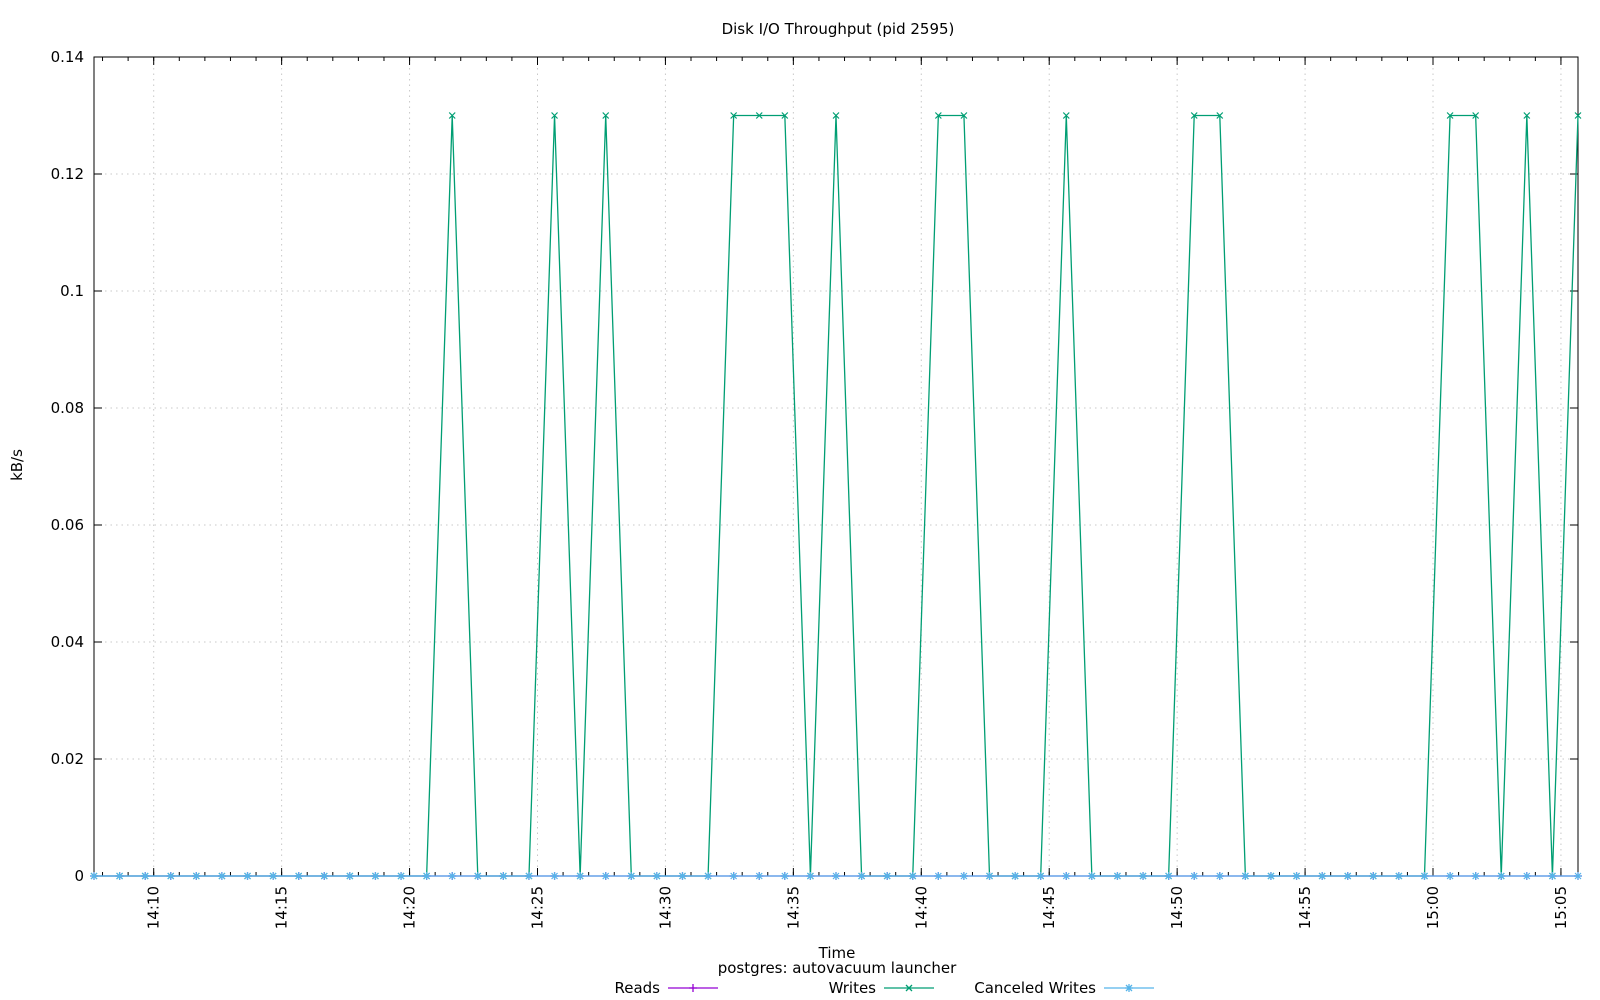 The image size is (1600, 1000). Describe the element at coordinates (909, 988) in the screenshot. I see `legend-marker-writes` at that location.